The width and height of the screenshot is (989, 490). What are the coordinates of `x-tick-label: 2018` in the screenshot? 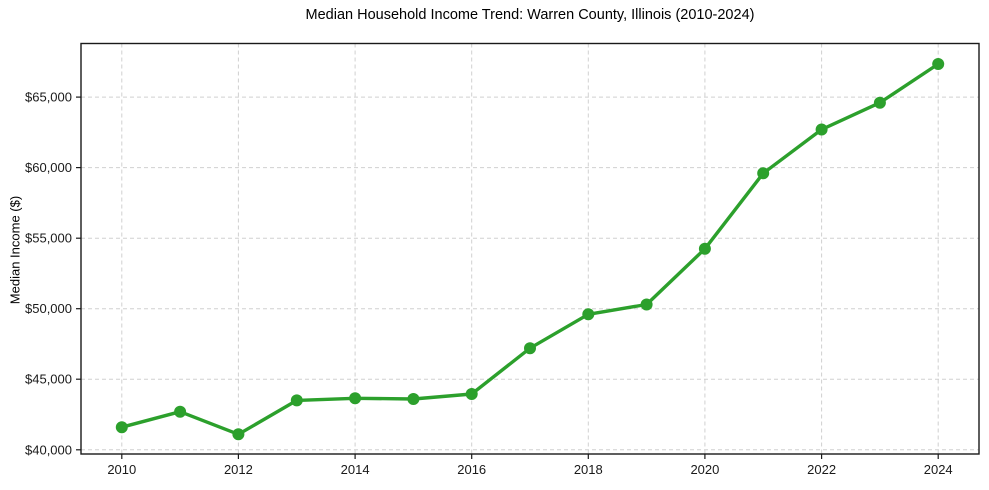 It's located at (588, 469).